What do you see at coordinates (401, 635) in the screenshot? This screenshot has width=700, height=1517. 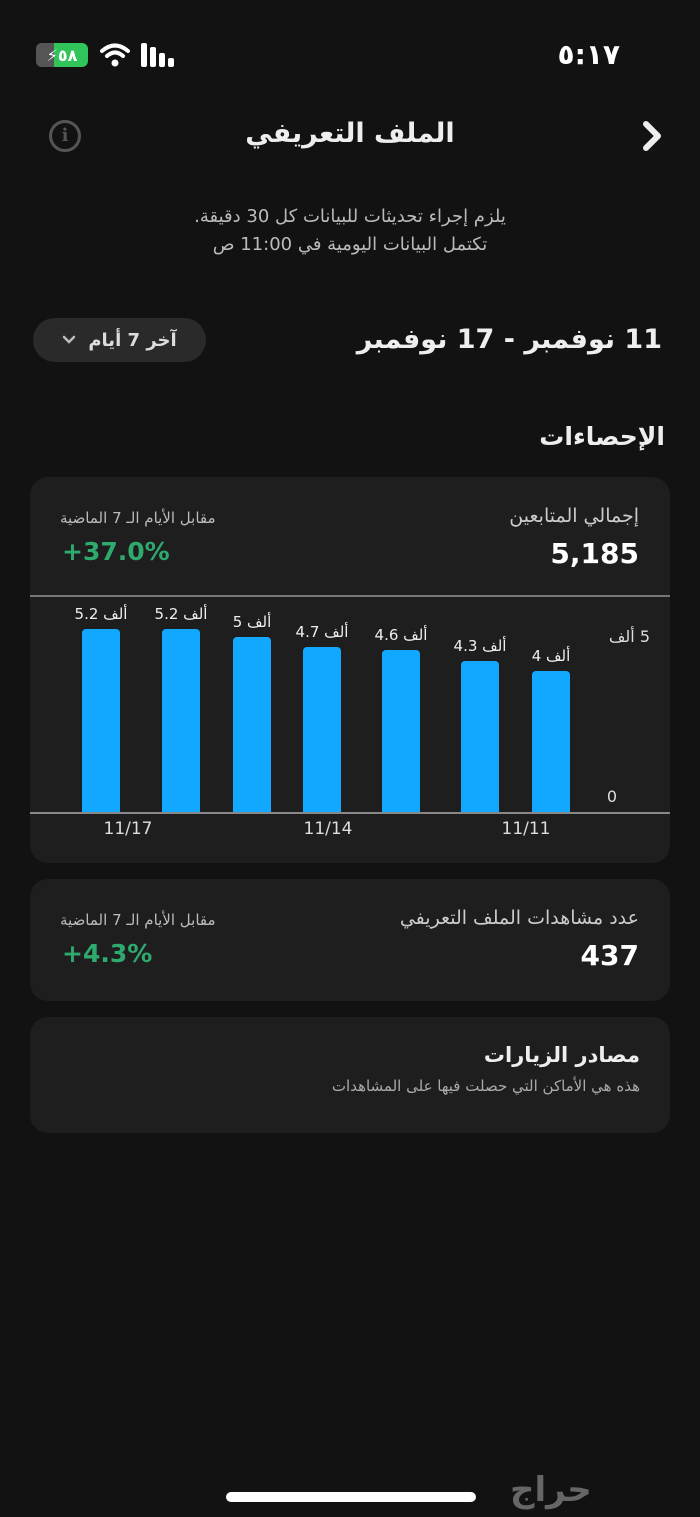 I see `bar-value-label: 4.6 ألف` at bounding box center [401, 635].